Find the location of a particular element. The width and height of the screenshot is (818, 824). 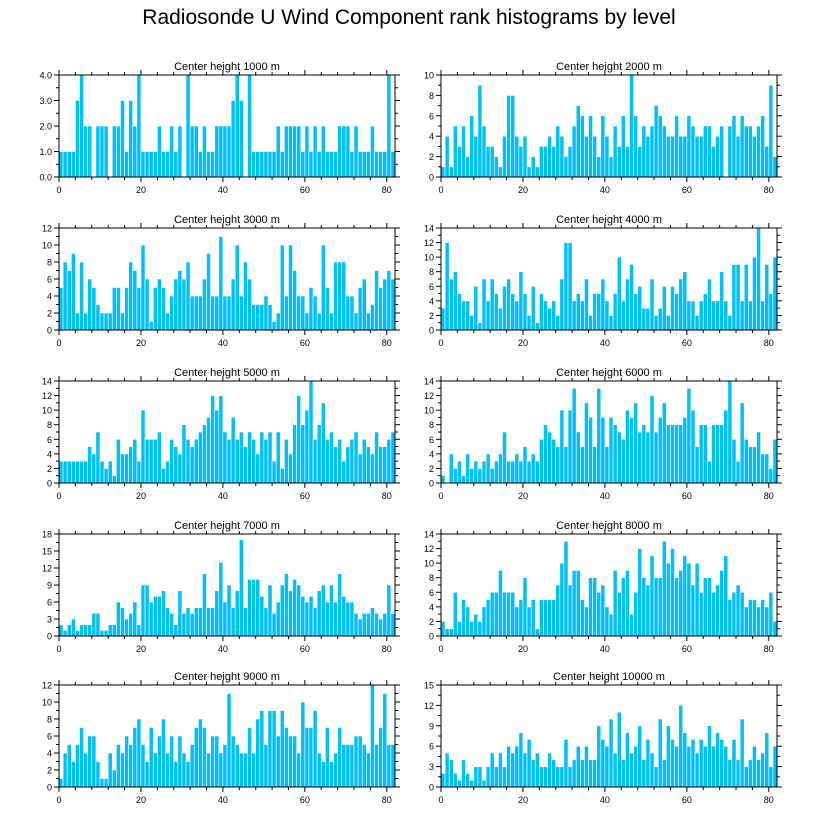

y-tick-label: 0.0 is located at coordinates (45, 178).